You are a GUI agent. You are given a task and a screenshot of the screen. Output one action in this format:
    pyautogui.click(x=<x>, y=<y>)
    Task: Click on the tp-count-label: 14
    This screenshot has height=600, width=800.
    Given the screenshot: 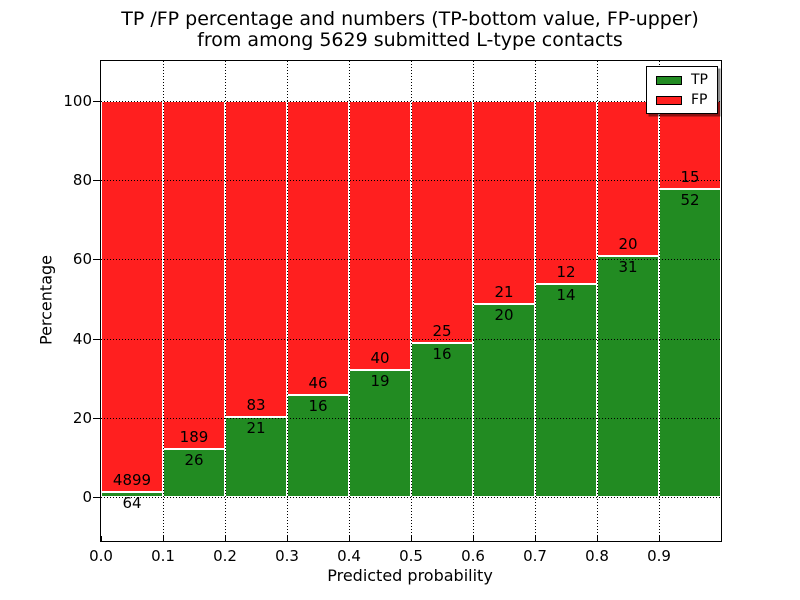 What is the action you would take?
    pyautogui.click(x=566, y=294)
    